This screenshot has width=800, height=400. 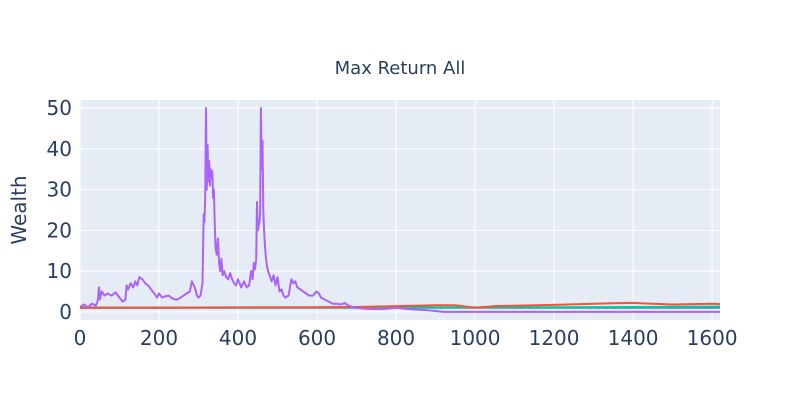 I want to click on x-tick-label: 400, so click(x=238, y=338).